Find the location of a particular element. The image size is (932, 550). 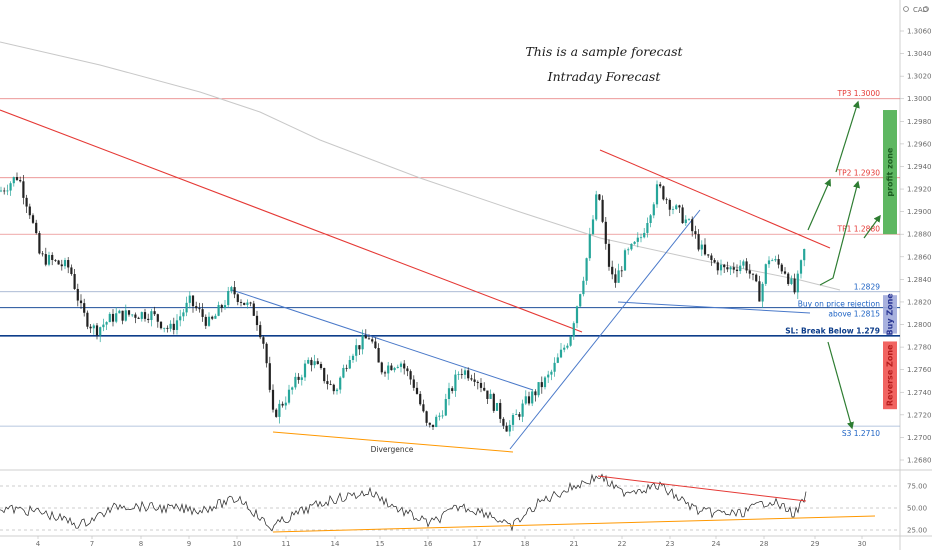

x-tick-label: 24 is located at coordinates (716, 544).